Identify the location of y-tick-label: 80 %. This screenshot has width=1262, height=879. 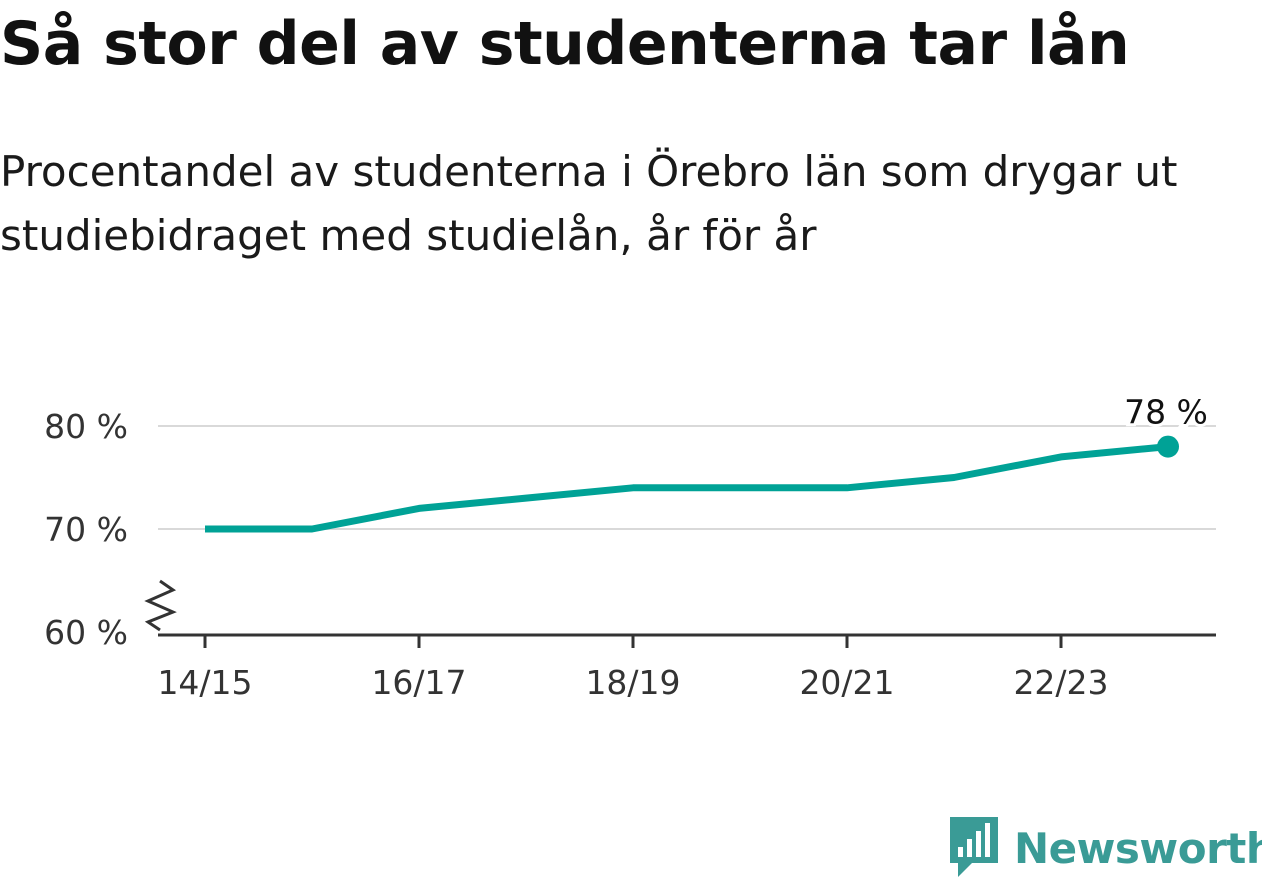
(86, 426).